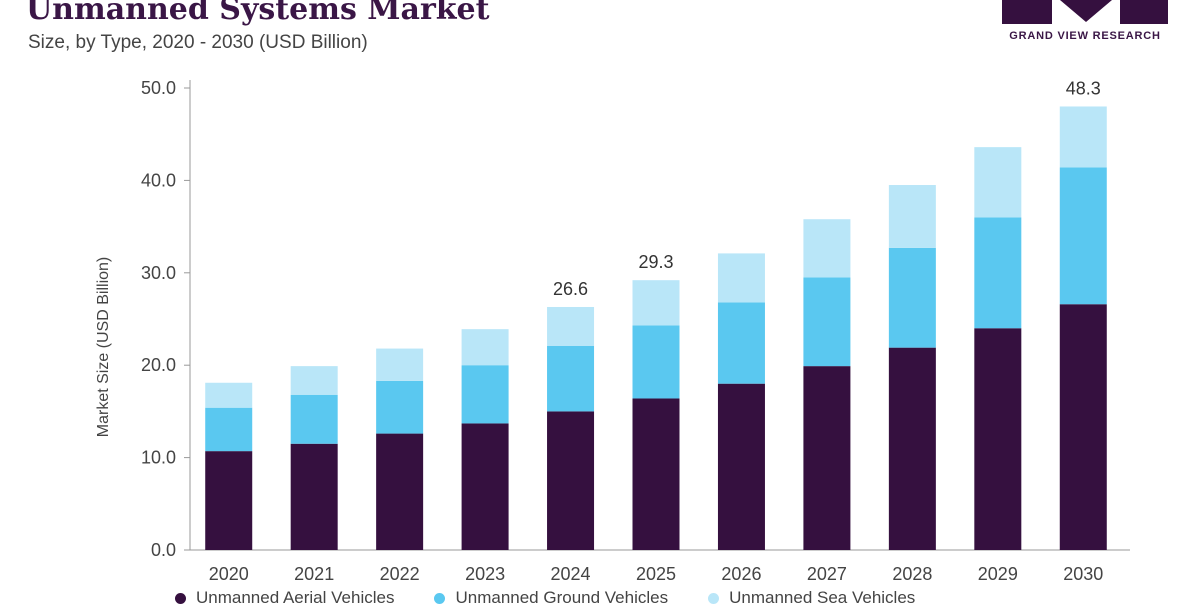 Image resolution: width=1200 pixels, height=608 pixels. I want to click on y-tick-label: 40.0, so click(158, 180).